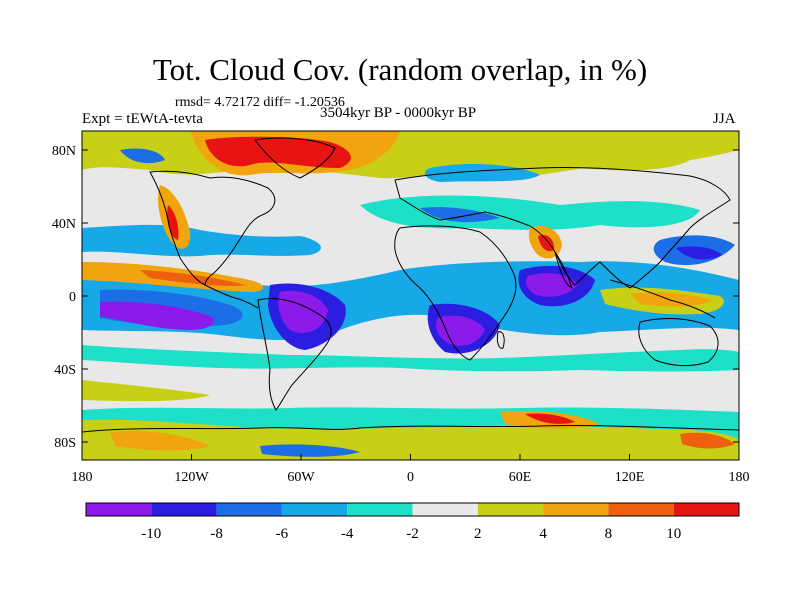 The width and height of the screenshot is (800, 600). Describe the element at coordinates (609, 534) in the screenshot. I see `colorbar-label-8: 8` at that location.